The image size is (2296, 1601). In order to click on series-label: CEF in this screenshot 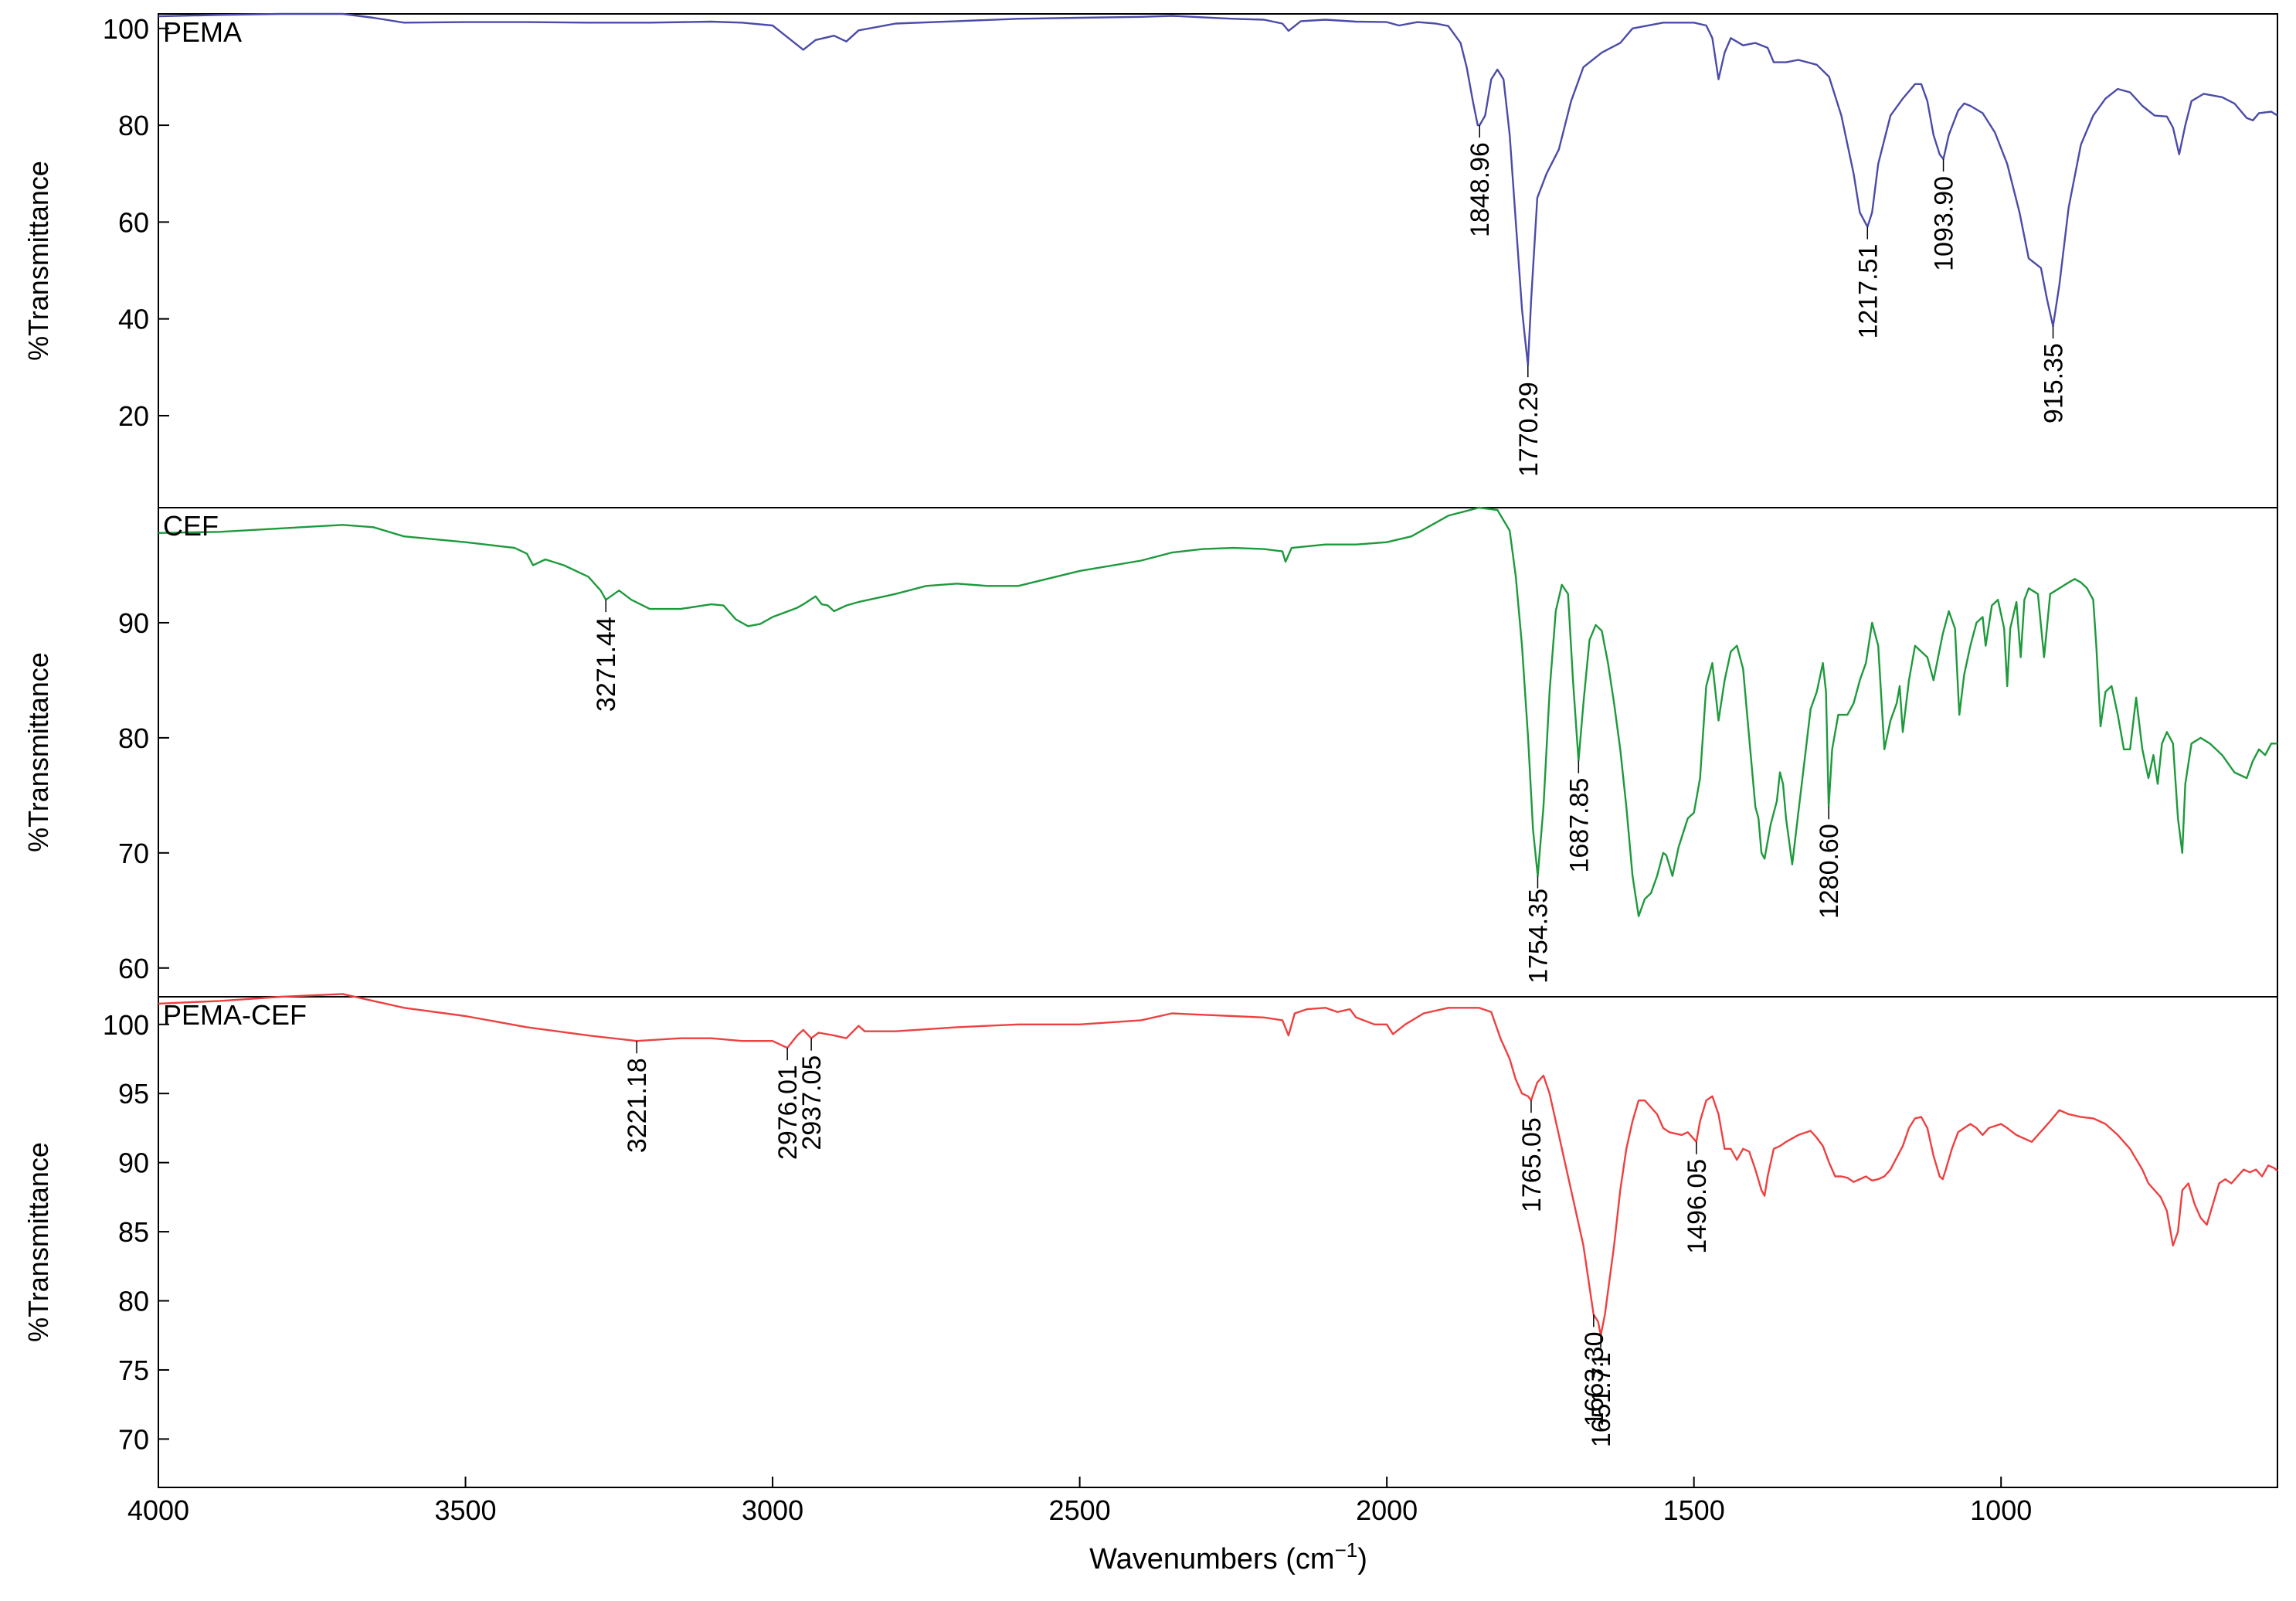, I will do `click(191, 526)`.